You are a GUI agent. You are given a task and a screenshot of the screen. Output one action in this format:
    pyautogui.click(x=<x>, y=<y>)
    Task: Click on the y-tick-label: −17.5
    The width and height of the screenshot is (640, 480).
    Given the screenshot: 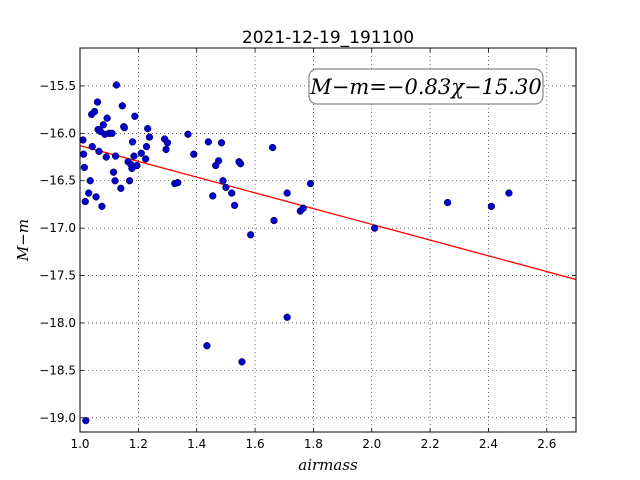 What is the action you would take?
    pyautogui.click(x=57, y=276)
    